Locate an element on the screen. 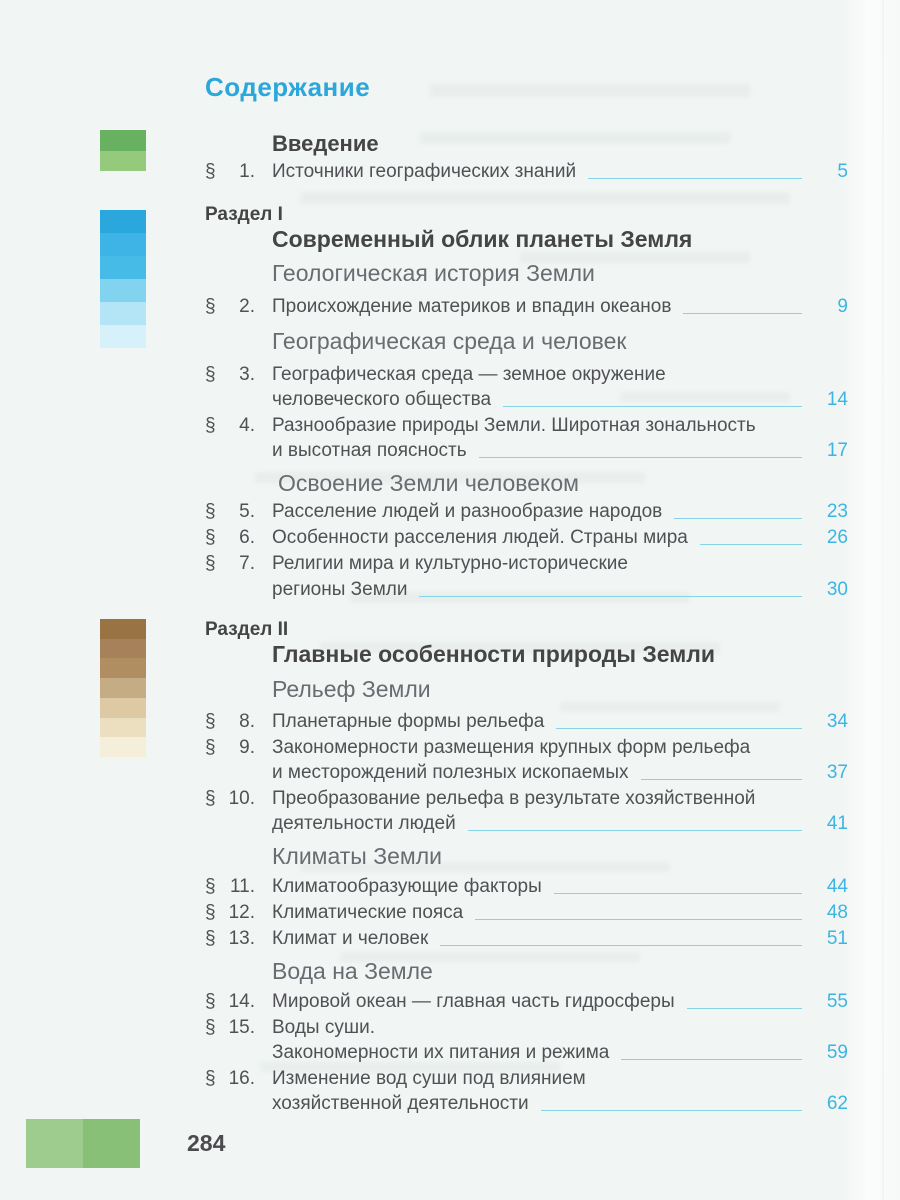 The image size is (900, 1200). entry-title-line2: и месторождений полезных ископаемых is located at coordinates (450, 772).